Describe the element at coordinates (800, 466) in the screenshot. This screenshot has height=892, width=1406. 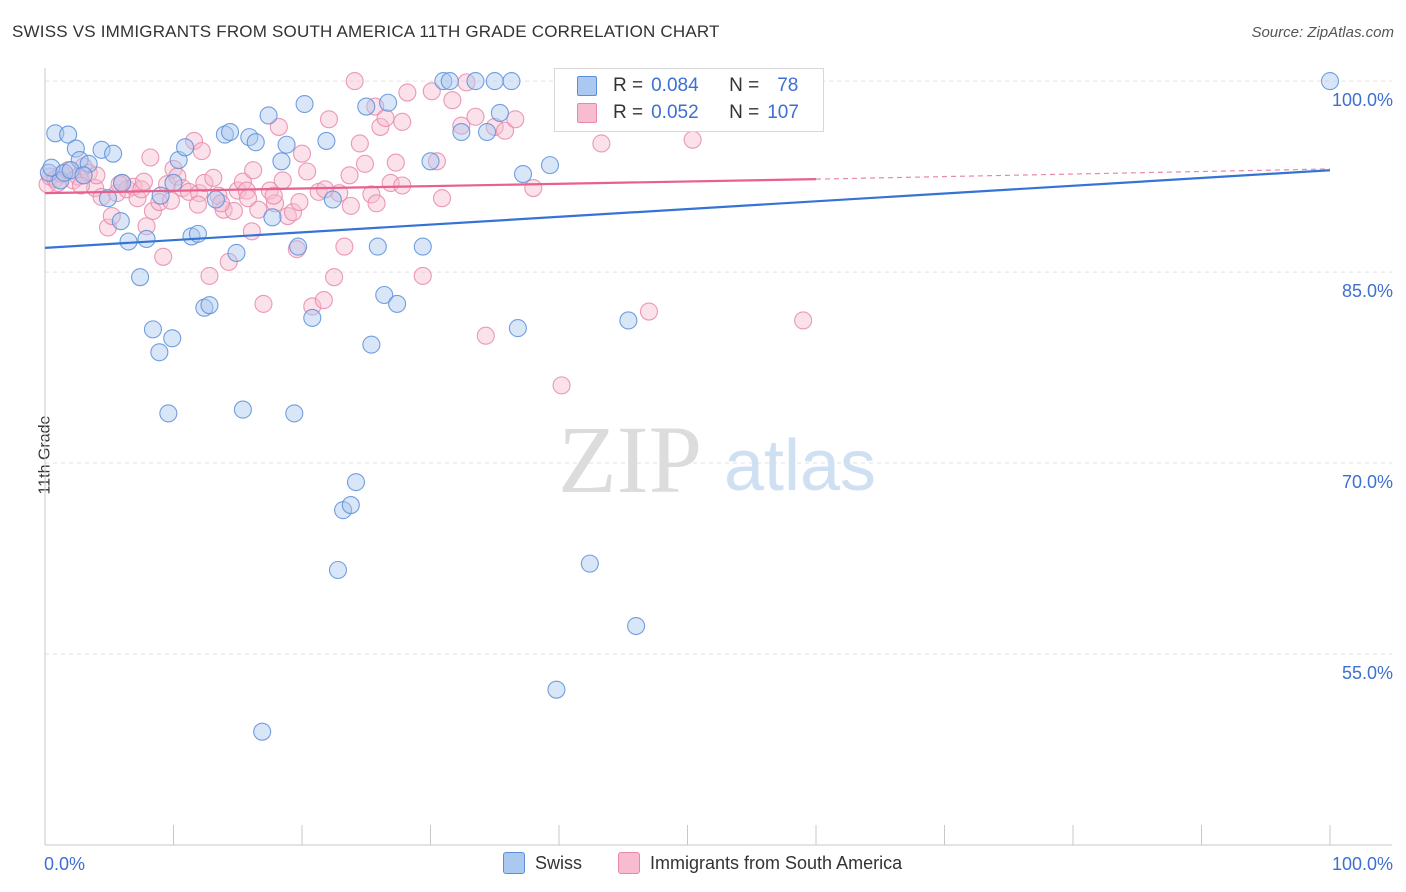
I see `watermark-atlas: atlas` at that location.